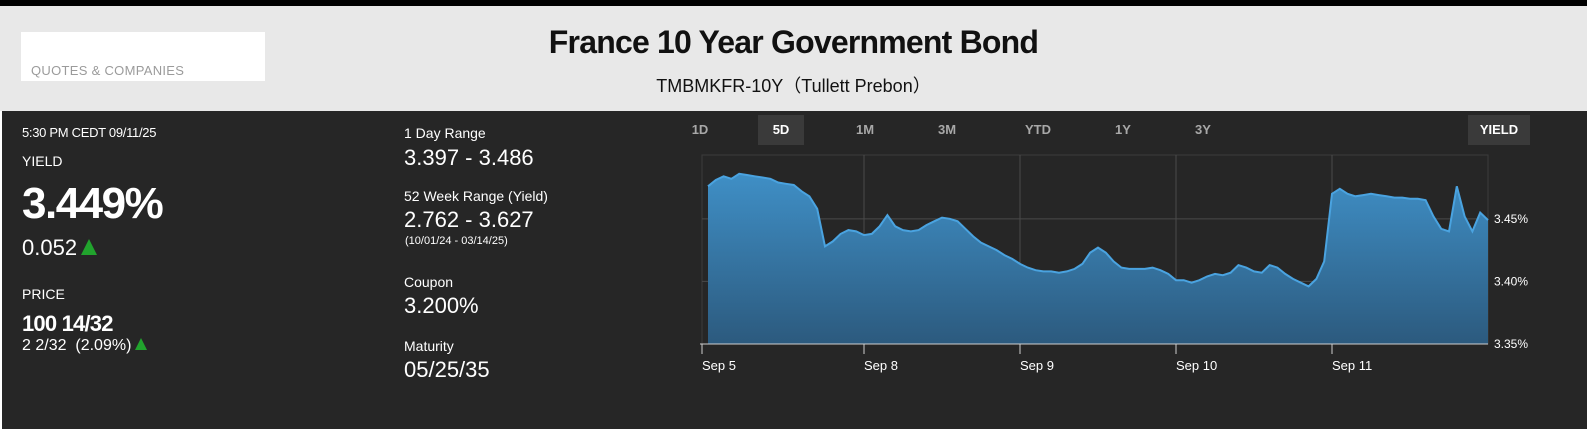 The width and height of the screenshot is (1587, 429). What do you see at coordinates (1352, 365) in the screenshot?
I see `x-tick-label: Sep 11` at bounding box center [1352, 365].